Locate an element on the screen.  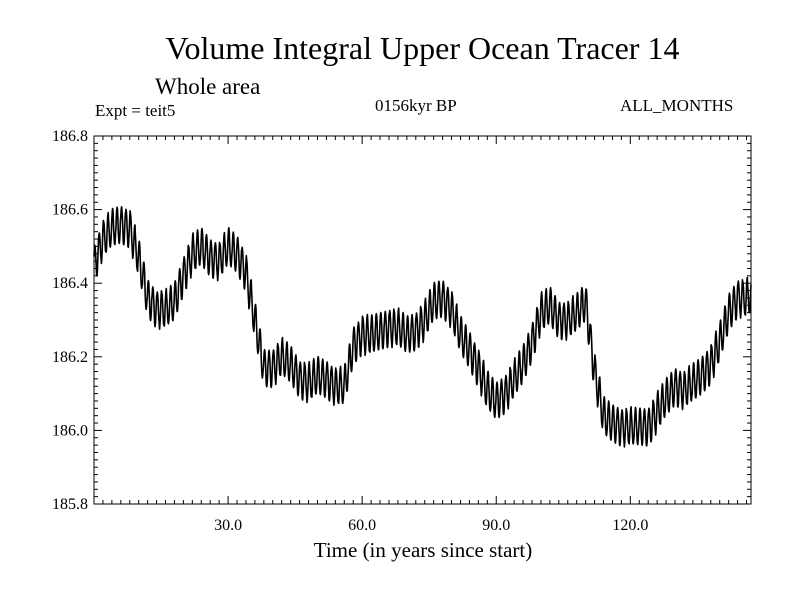
x-axis-label: Time (in years since start) is located at coordinates (423, 550).